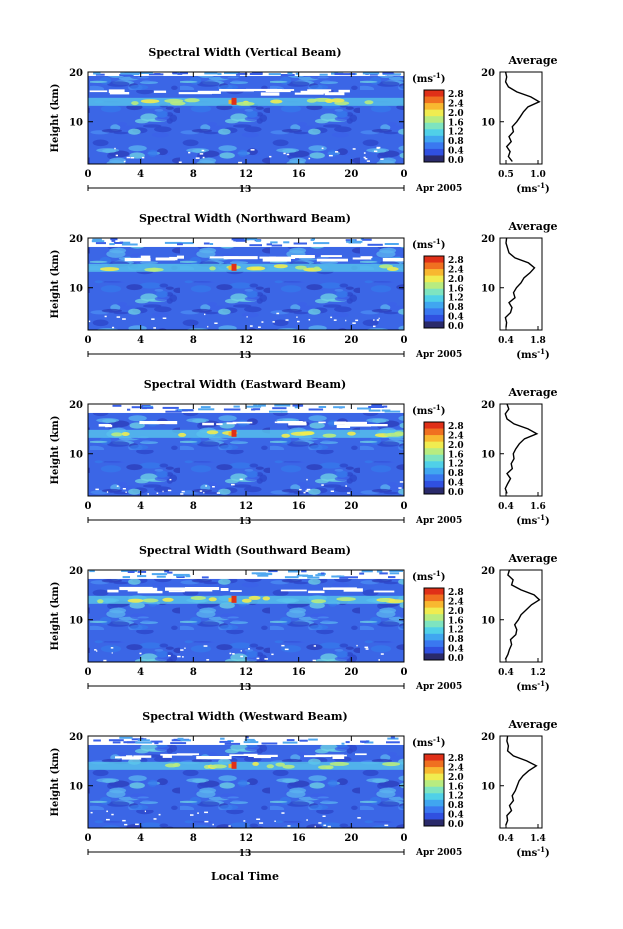 Image resolution: width=623 pixels, height=929 pixels. Describe the element at coordinates (246, 284) in the screenshot. I see `heatmap-field` at that location.